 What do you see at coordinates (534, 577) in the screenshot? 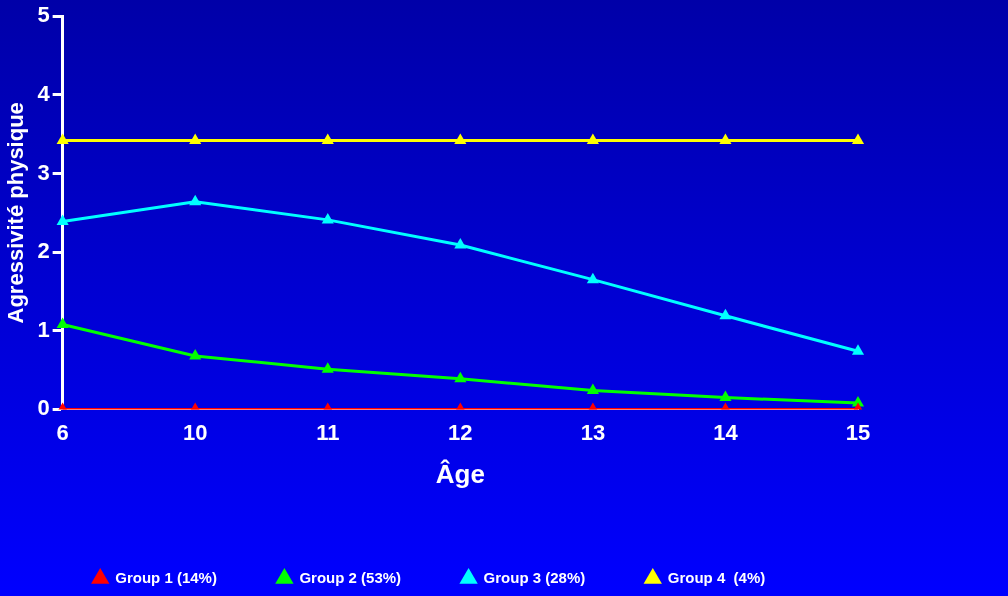
I see `legend-label: Group 3 (28%)` at bounding box center [534, 577].